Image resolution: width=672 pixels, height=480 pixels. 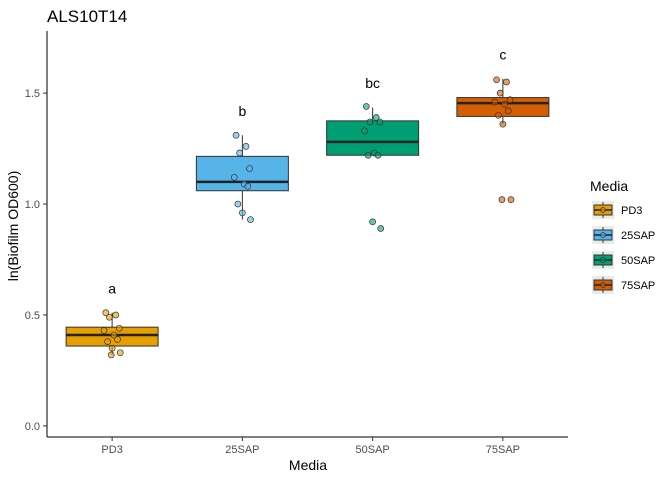 I want to click on x-tick-label: 25SAP, so click(x=242, y=450).